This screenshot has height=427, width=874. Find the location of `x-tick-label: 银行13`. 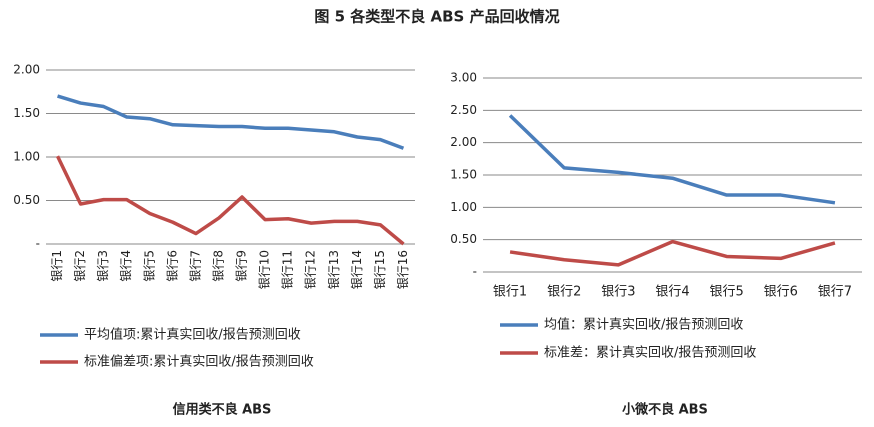

x-tick-label: 银行13 is located at coordinates (334, 269).